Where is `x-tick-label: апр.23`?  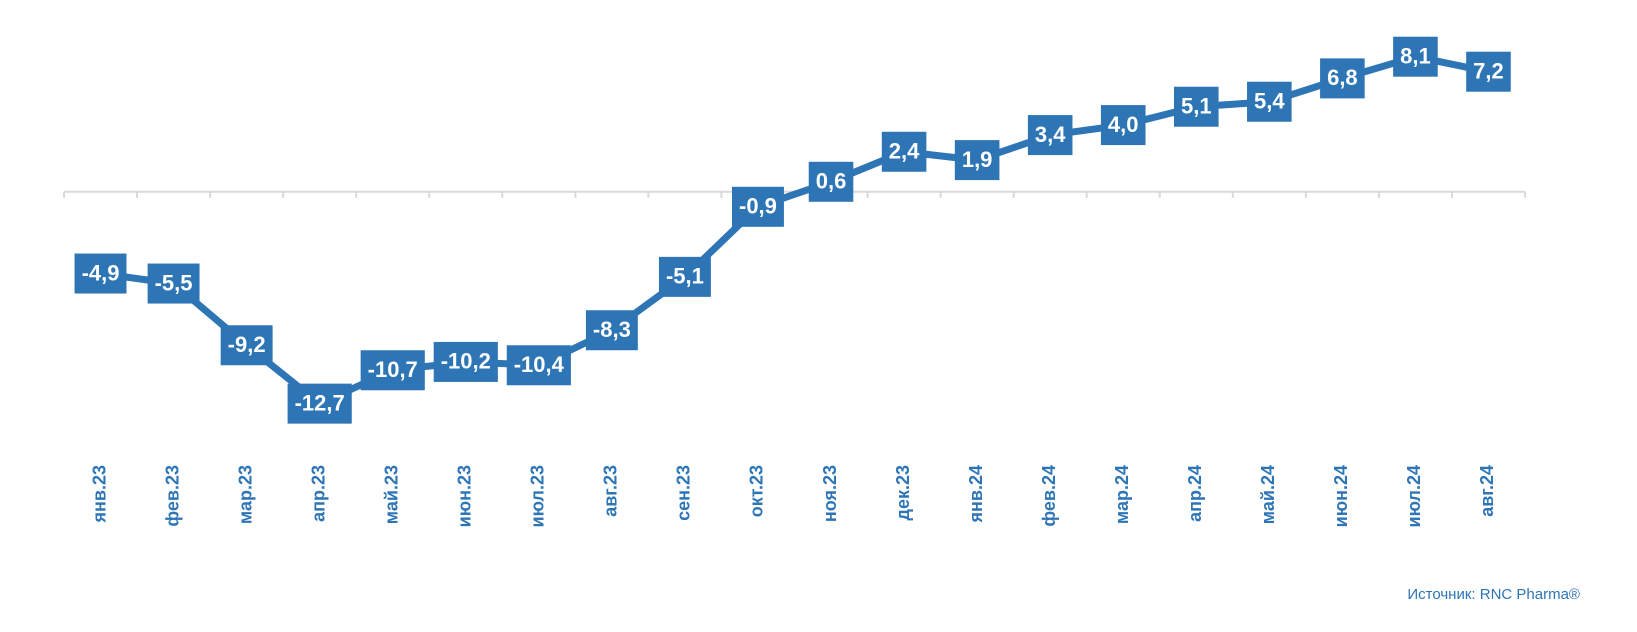 x-tick-label: апр.23 is located at coordinates (318, 493).